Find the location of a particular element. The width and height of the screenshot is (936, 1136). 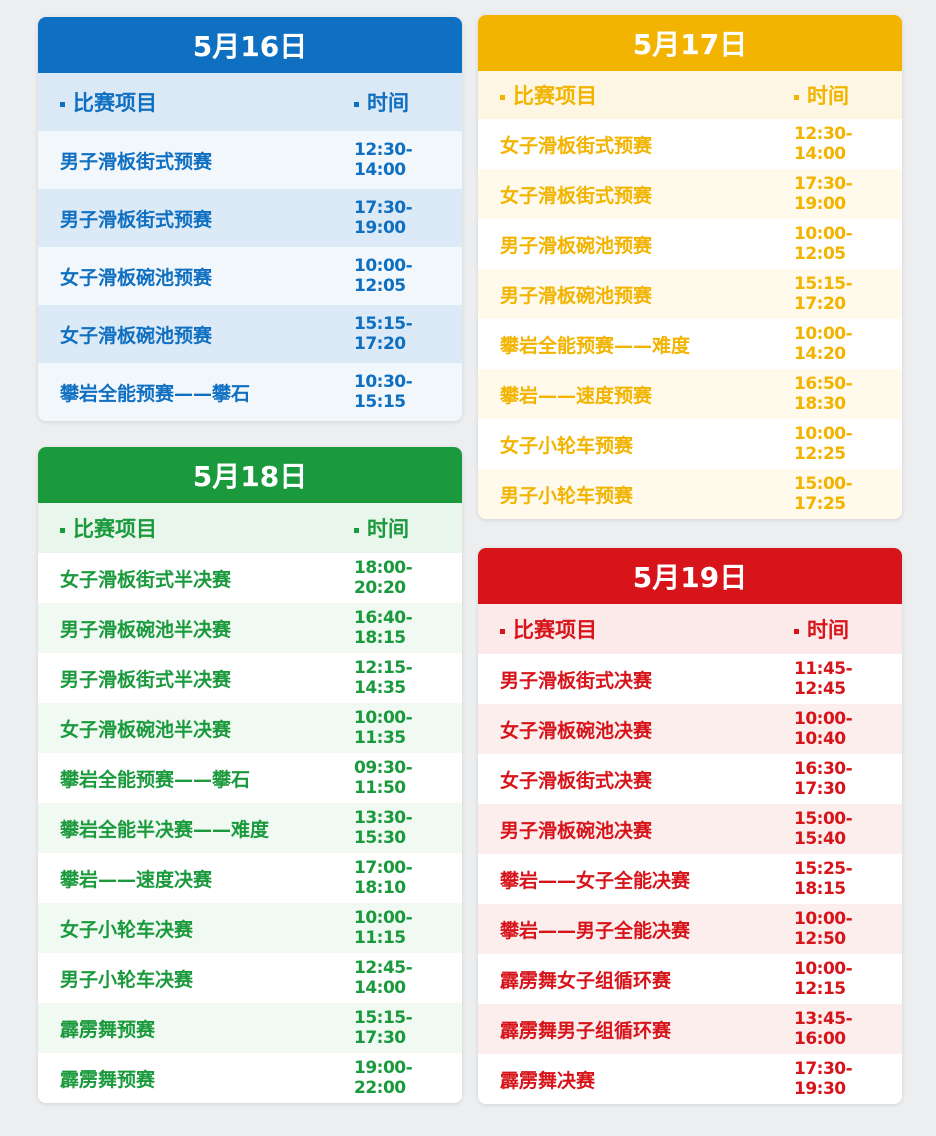

schedule-row: 男子小轮车预赛 15:00-17:25 is located at coordinates (690, 494).